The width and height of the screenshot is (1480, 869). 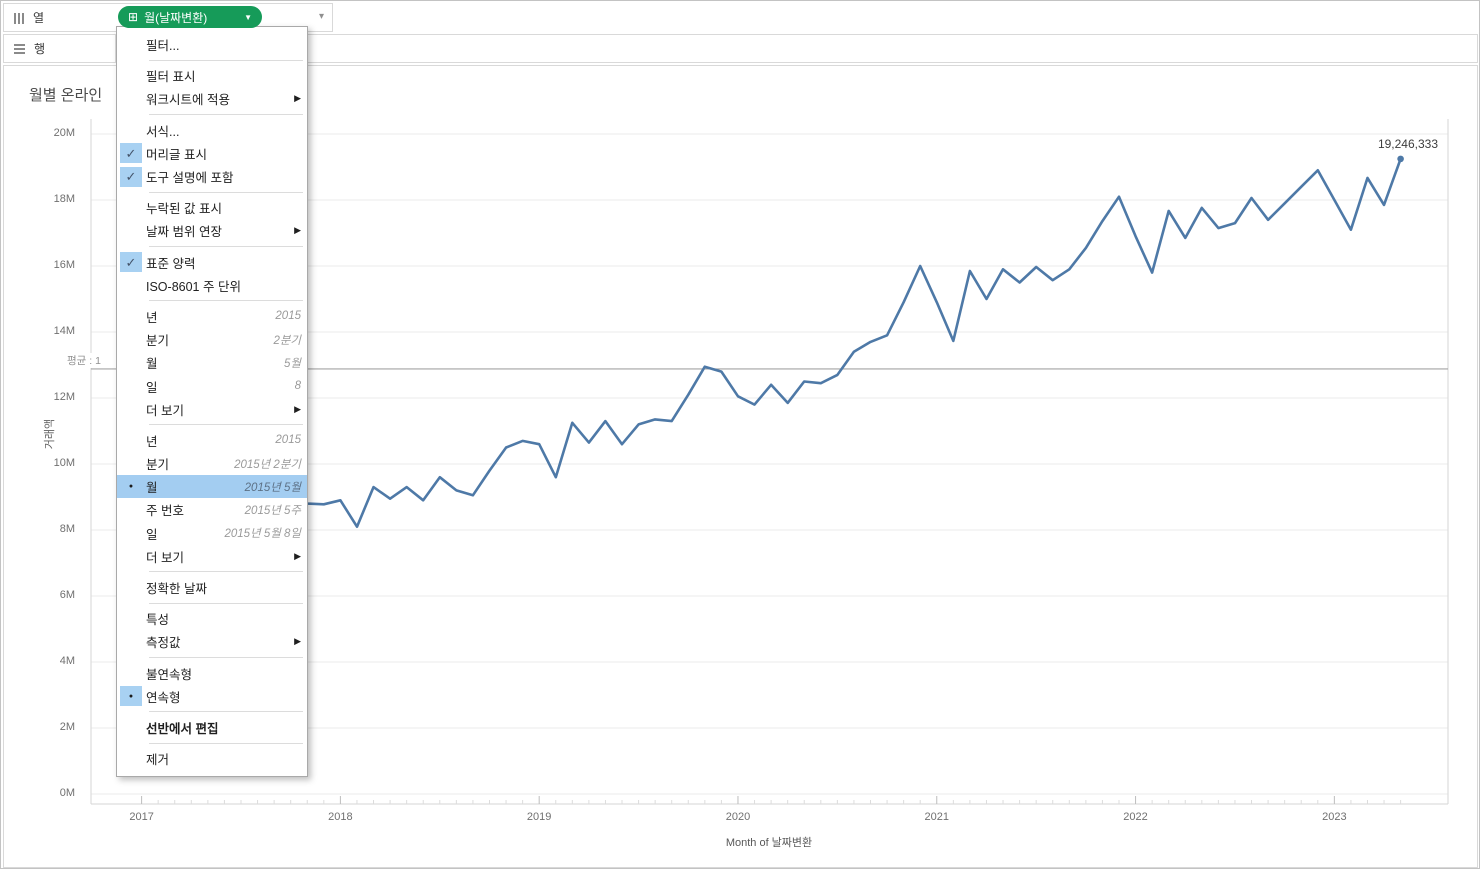 I want to click on menu-item-example-value: 8, so click(x=297, y=386).